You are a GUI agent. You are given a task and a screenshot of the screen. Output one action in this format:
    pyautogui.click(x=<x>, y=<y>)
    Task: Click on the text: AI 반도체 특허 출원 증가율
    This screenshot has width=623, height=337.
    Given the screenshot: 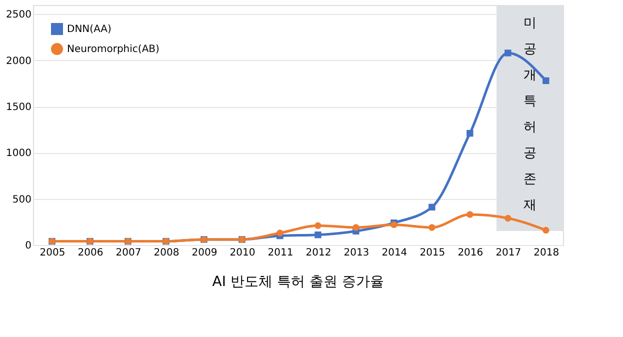 What is the action you would take?
    pyautogui.click(x=298, y=282)
    